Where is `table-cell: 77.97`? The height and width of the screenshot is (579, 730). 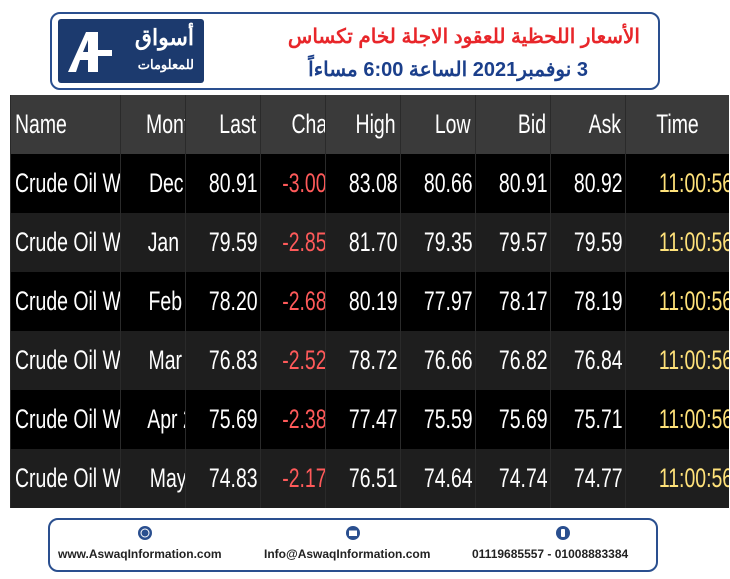 table-cell: 77.97 is located at coordinates (438, 301).